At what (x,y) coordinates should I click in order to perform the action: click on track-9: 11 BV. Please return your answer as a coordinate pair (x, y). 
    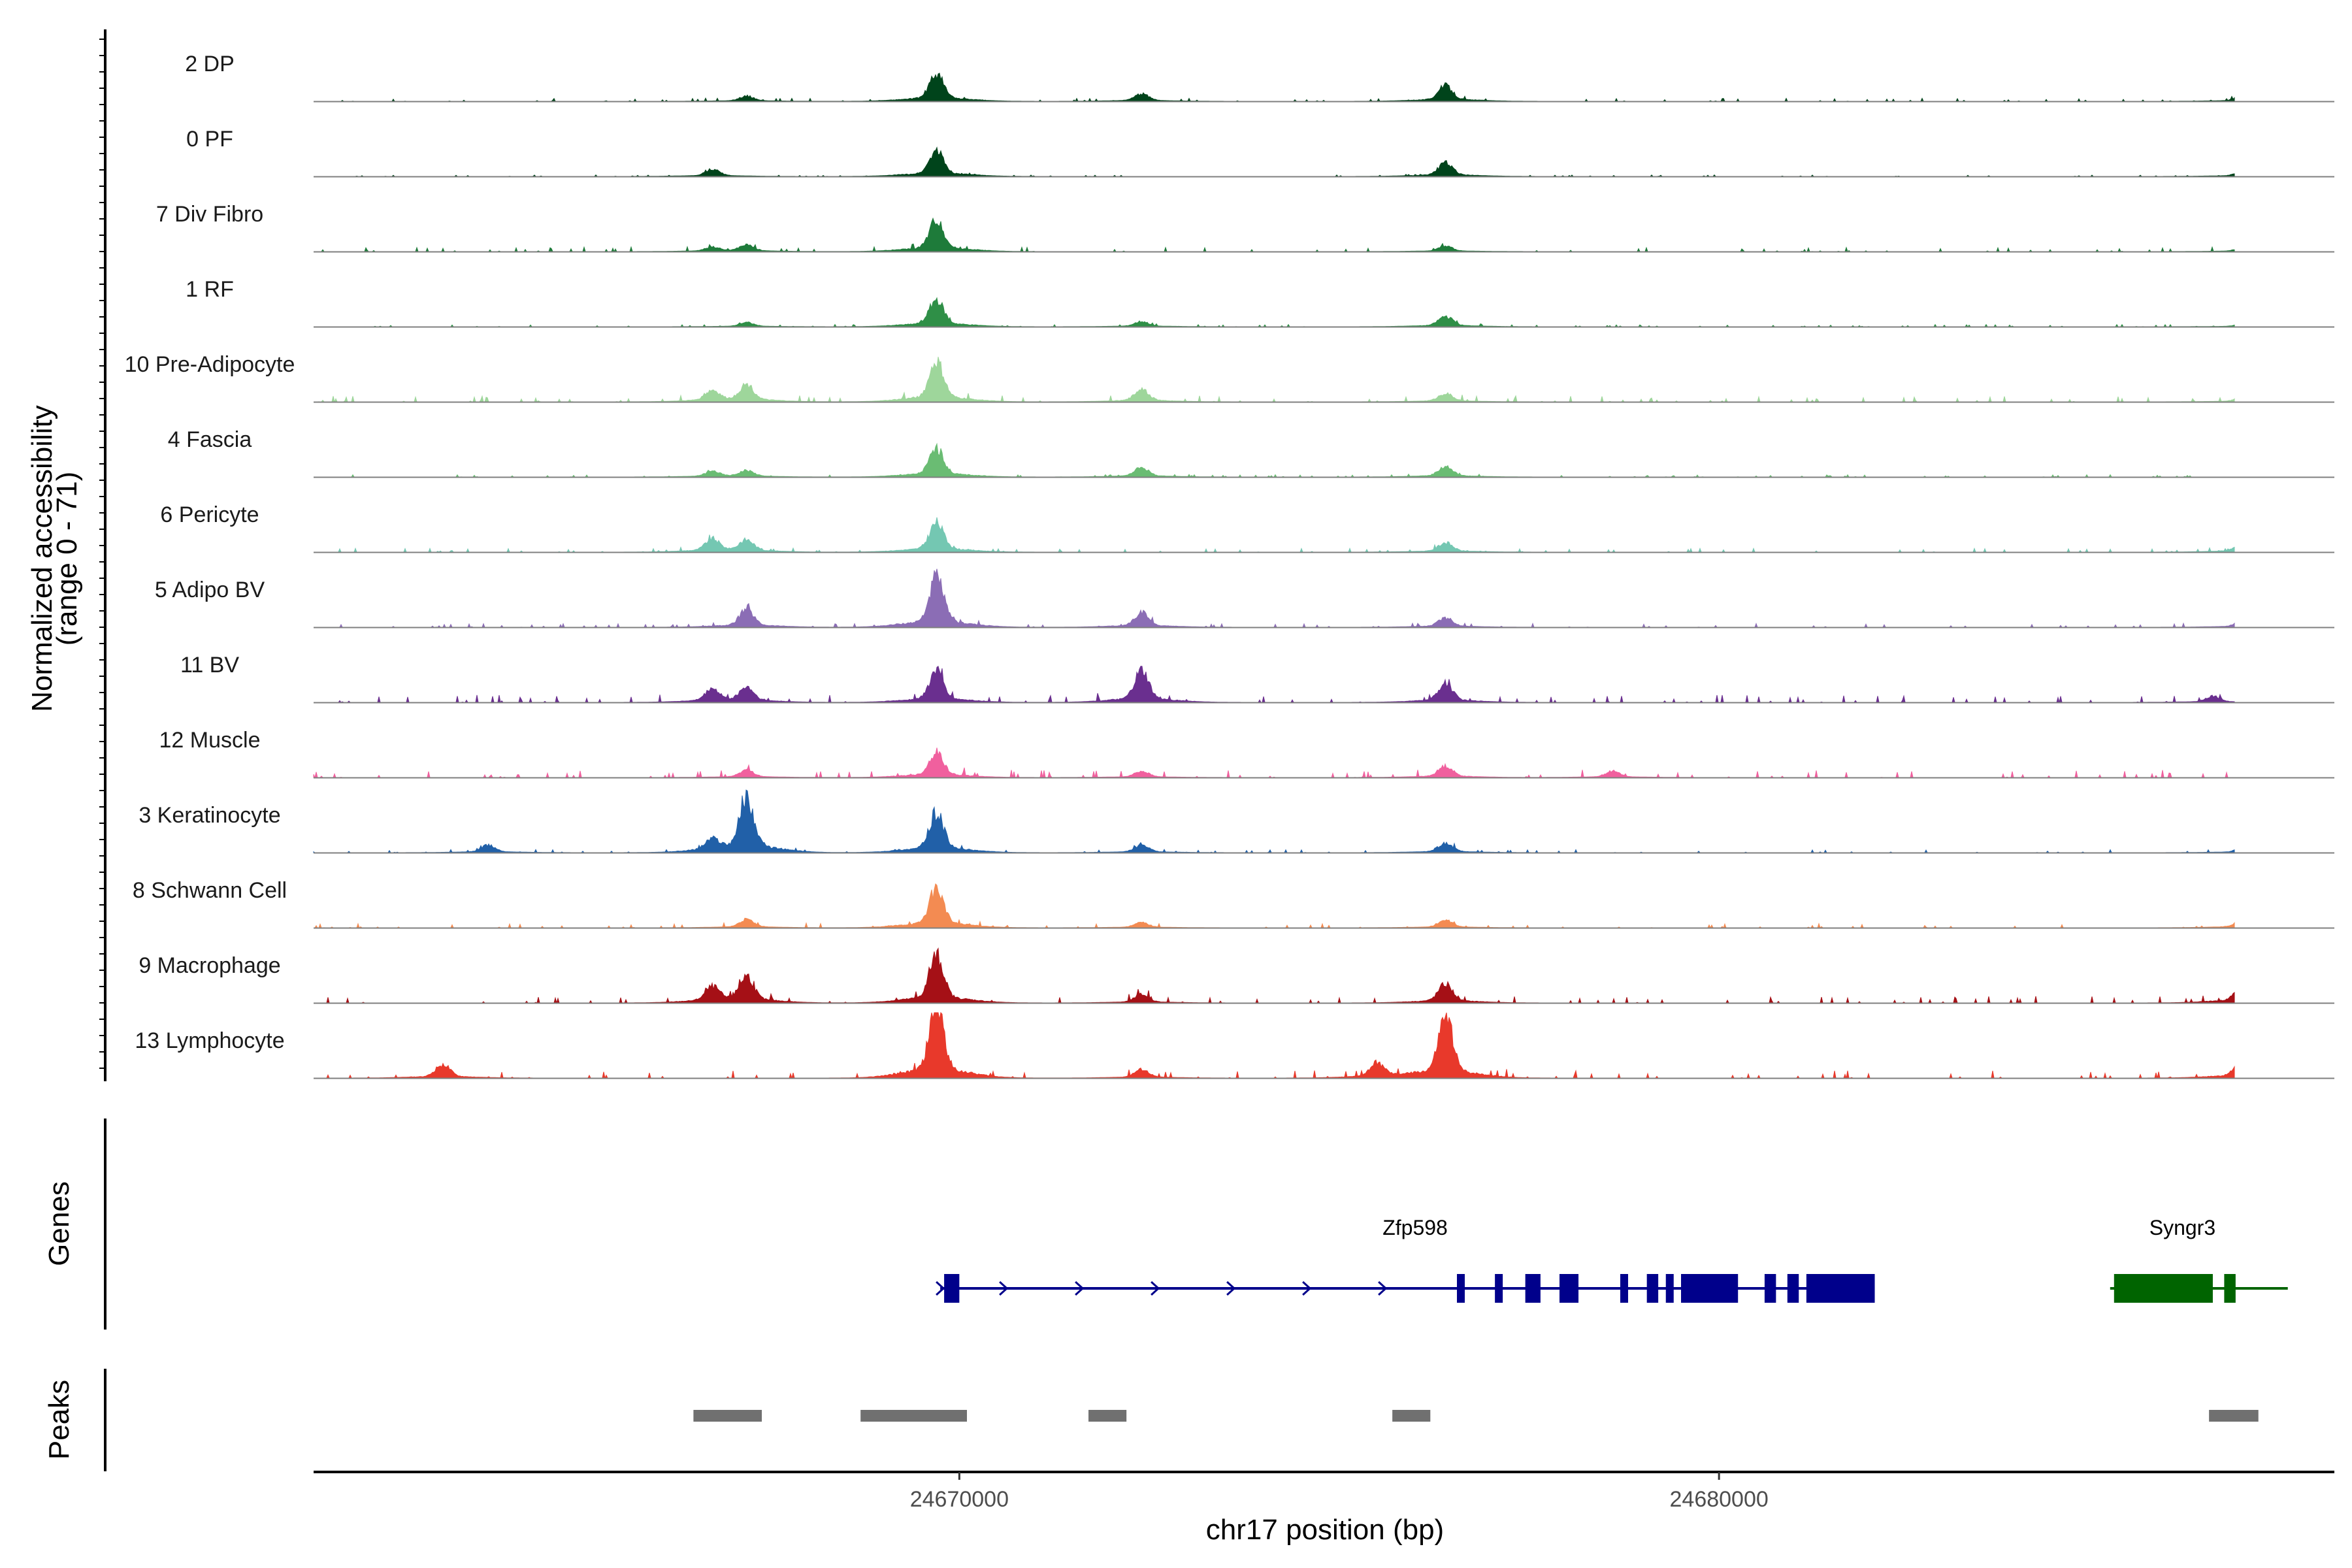
    Looking at the image, I should click on (1257, 678).